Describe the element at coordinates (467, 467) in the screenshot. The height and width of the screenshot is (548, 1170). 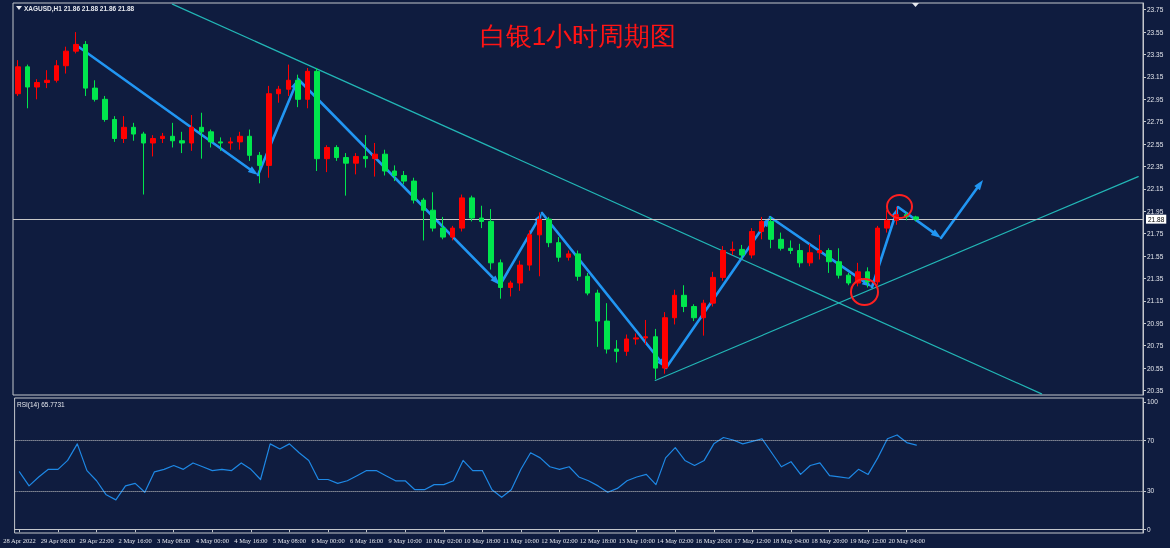
I see `line-series` at that location.